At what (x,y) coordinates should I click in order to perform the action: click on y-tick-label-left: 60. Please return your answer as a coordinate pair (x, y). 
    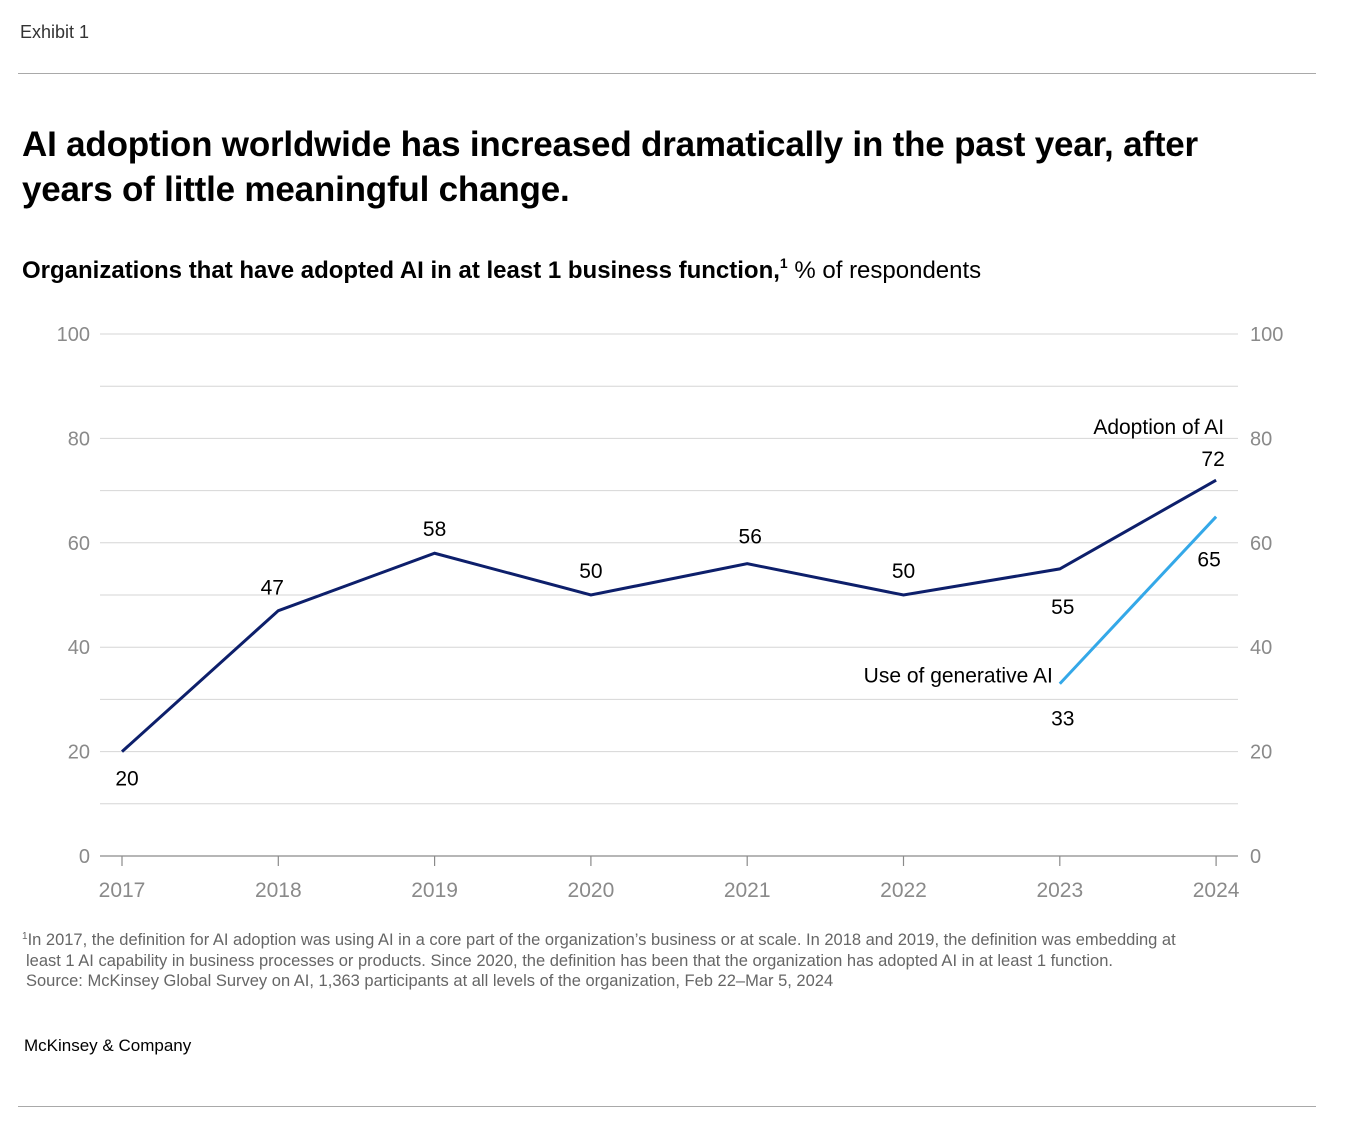
    Looking at the image, I should click on (79, 544).